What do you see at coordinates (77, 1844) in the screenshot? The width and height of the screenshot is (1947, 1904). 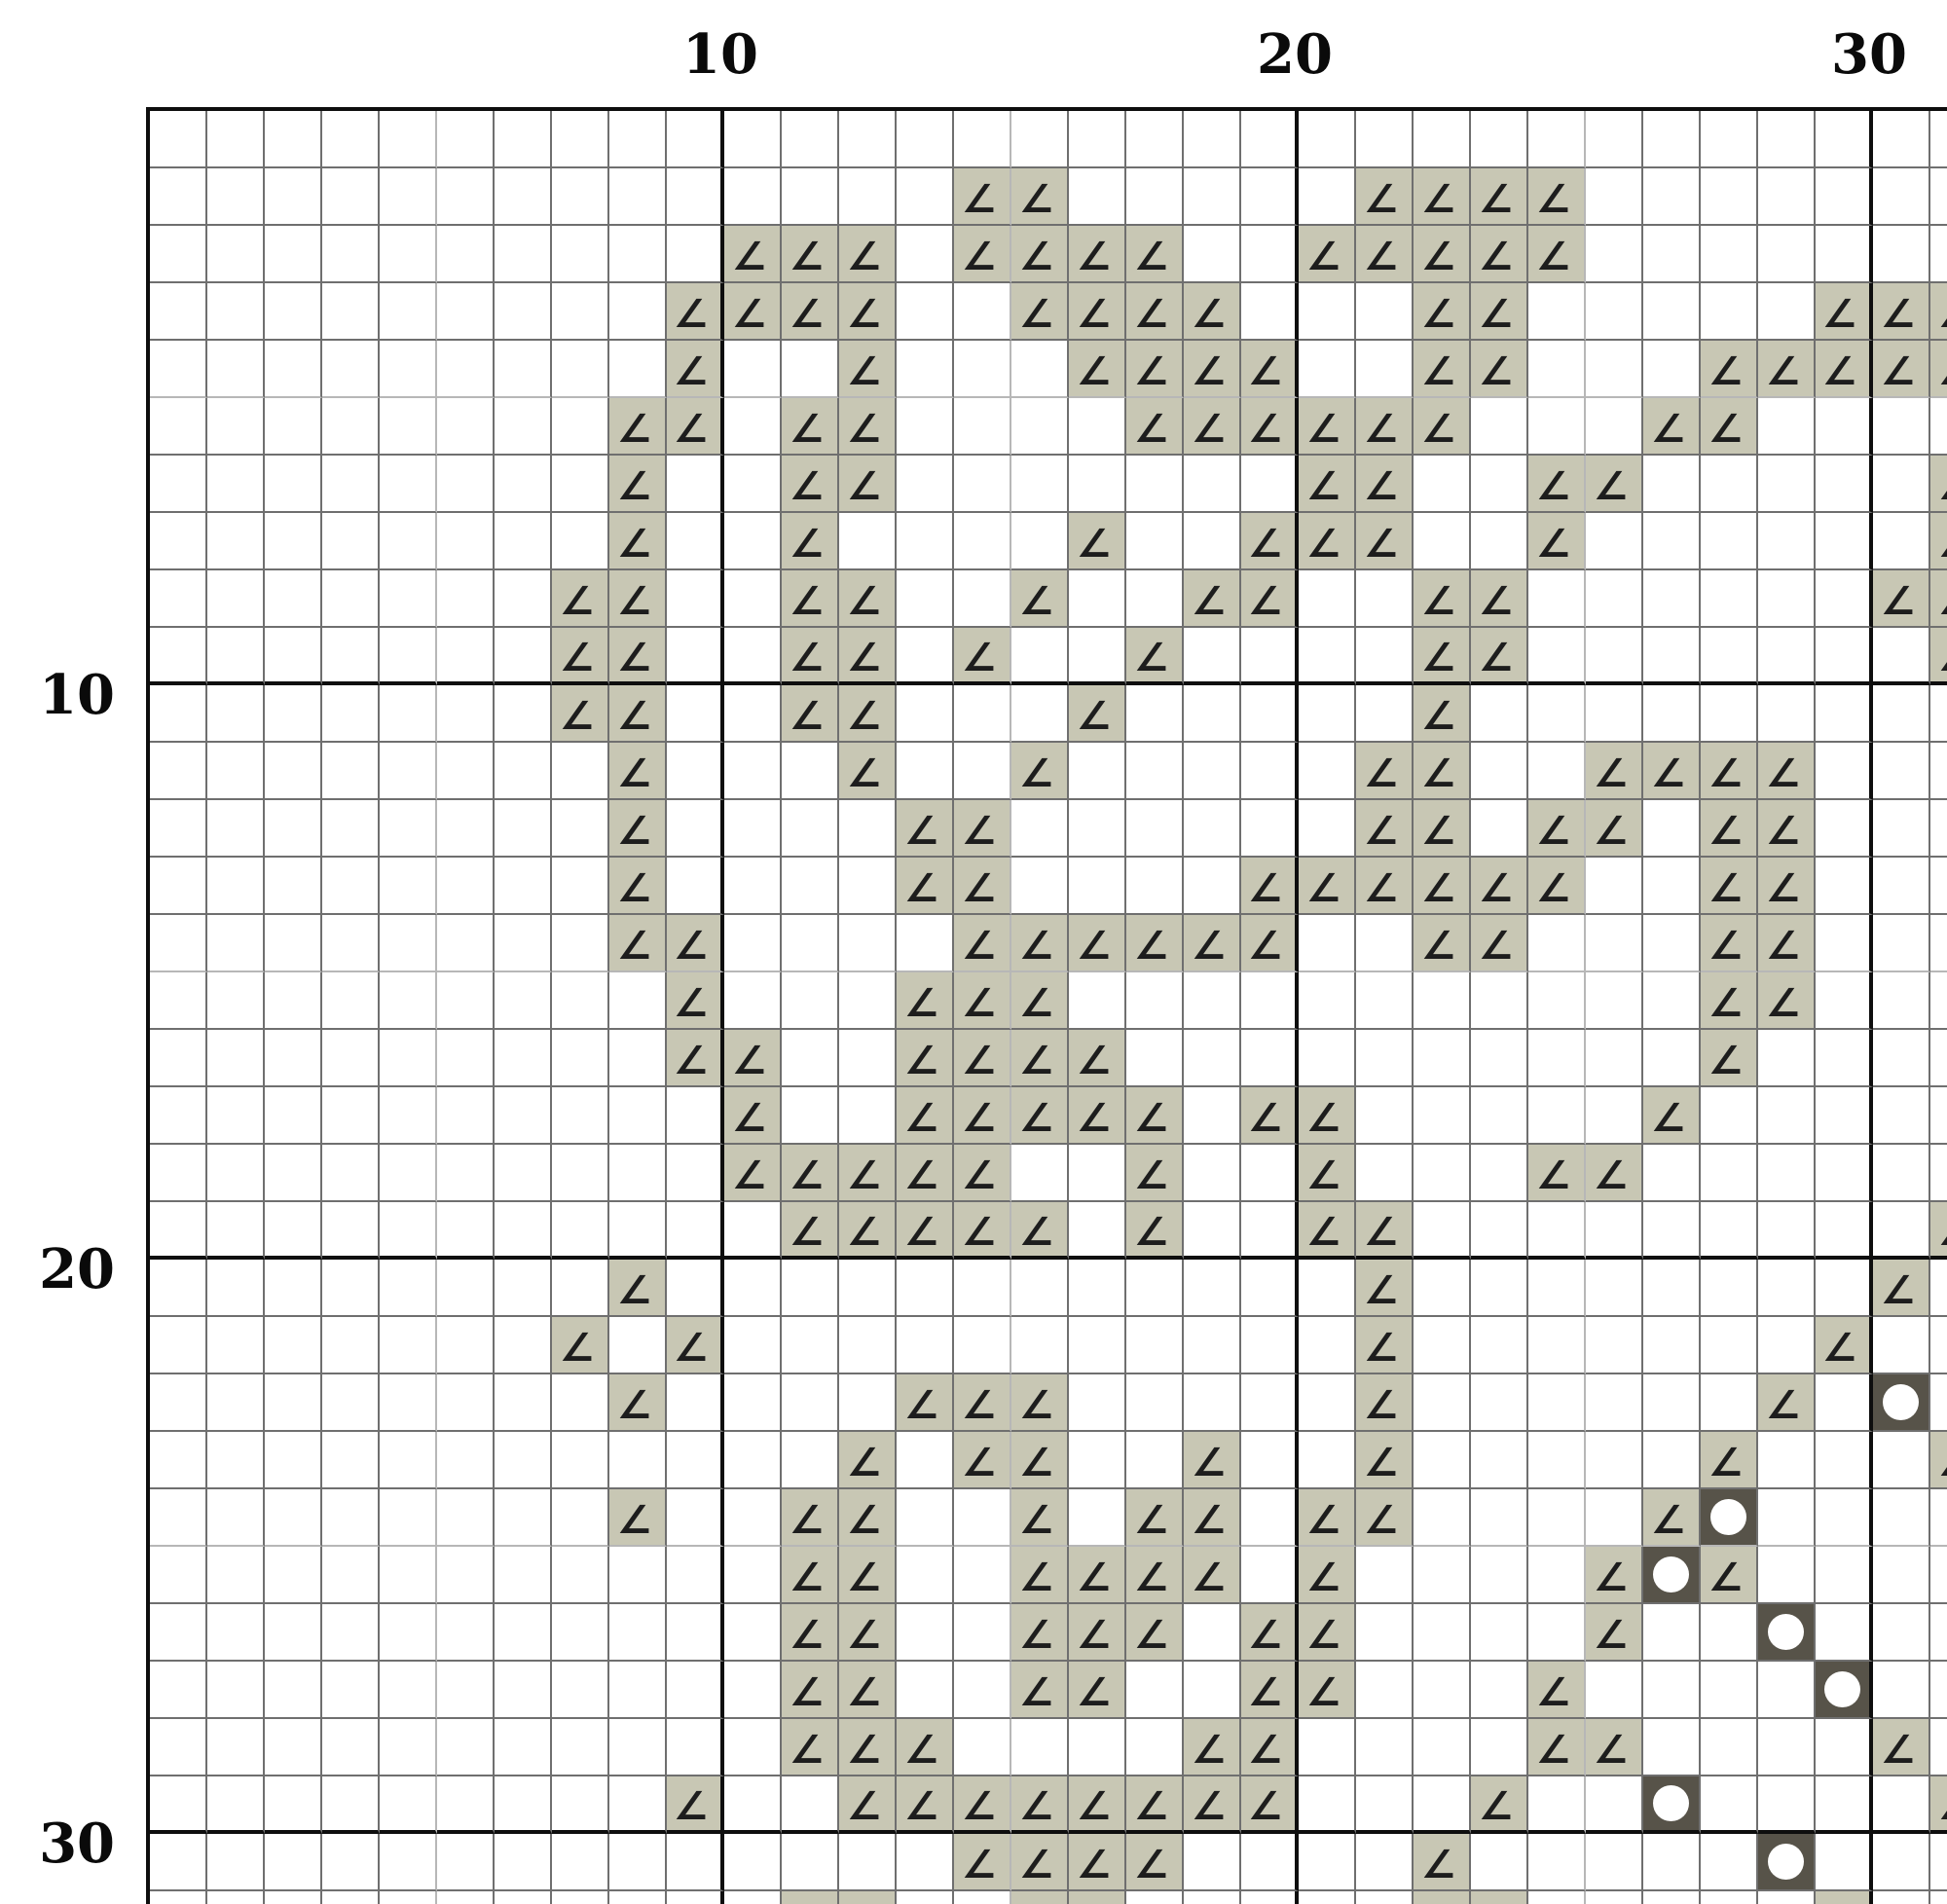 I see `axis-label-left: 30` at bounding box center [77, 1844].